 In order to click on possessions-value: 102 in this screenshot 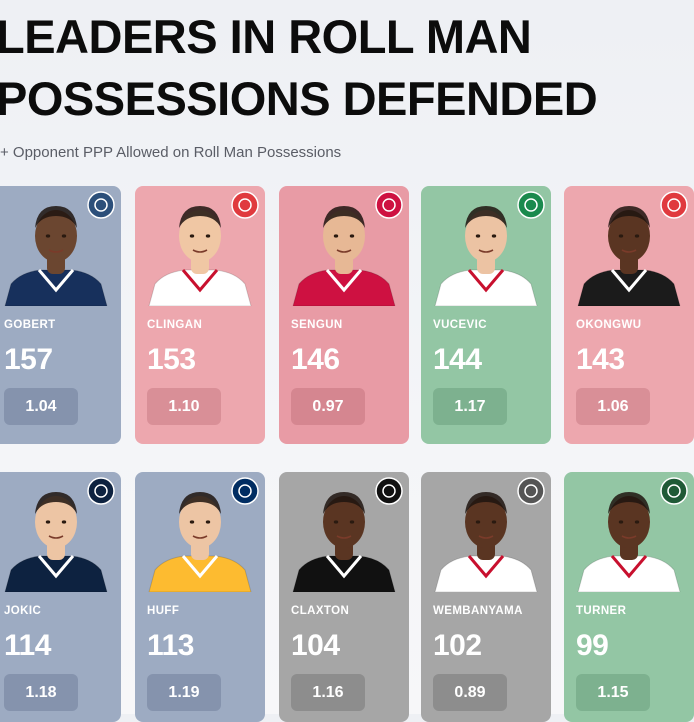, I will do `click(457, 645)`.